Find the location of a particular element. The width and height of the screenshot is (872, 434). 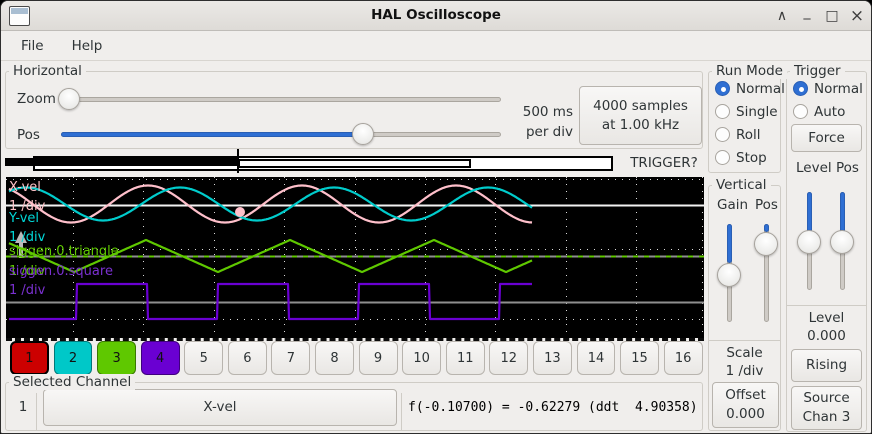

trace-Y-vel is located at coordinates (270, 204).